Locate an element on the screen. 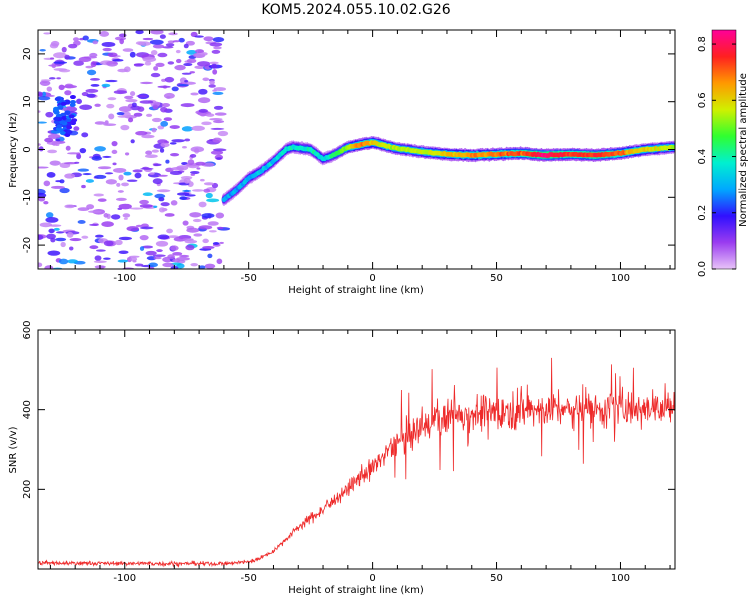  colorbar-tick-label: 0.2 is located at coordinates (702, 213).